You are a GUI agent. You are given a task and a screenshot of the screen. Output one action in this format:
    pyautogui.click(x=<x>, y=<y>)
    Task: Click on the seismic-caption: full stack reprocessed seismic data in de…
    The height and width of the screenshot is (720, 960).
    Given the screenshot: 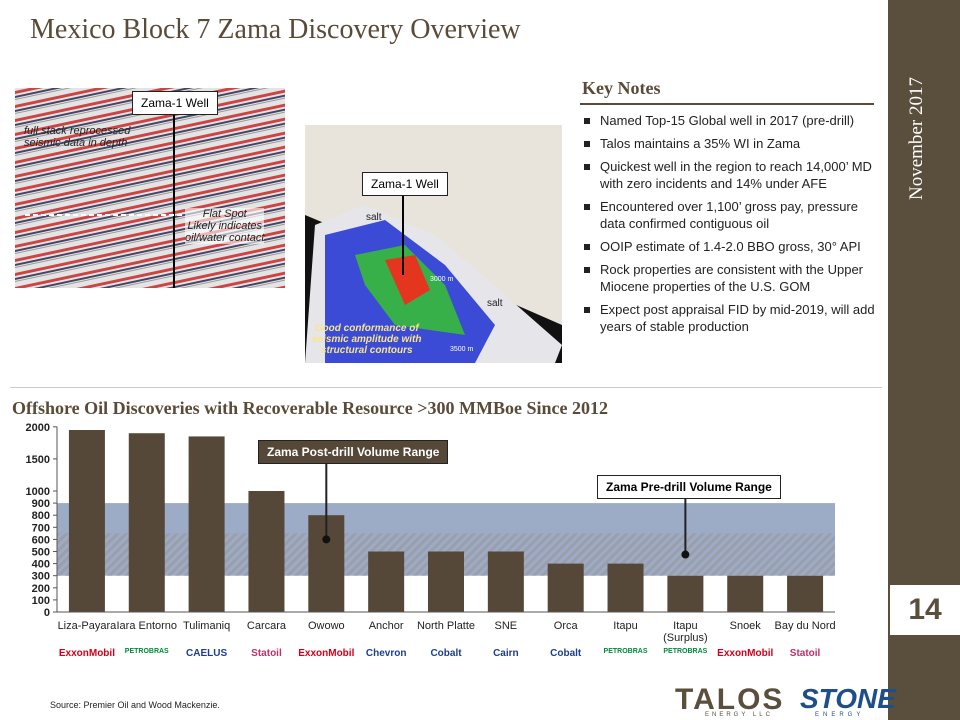 What is the action you would take?
    pyautogui.click(x=77, y=137)
    